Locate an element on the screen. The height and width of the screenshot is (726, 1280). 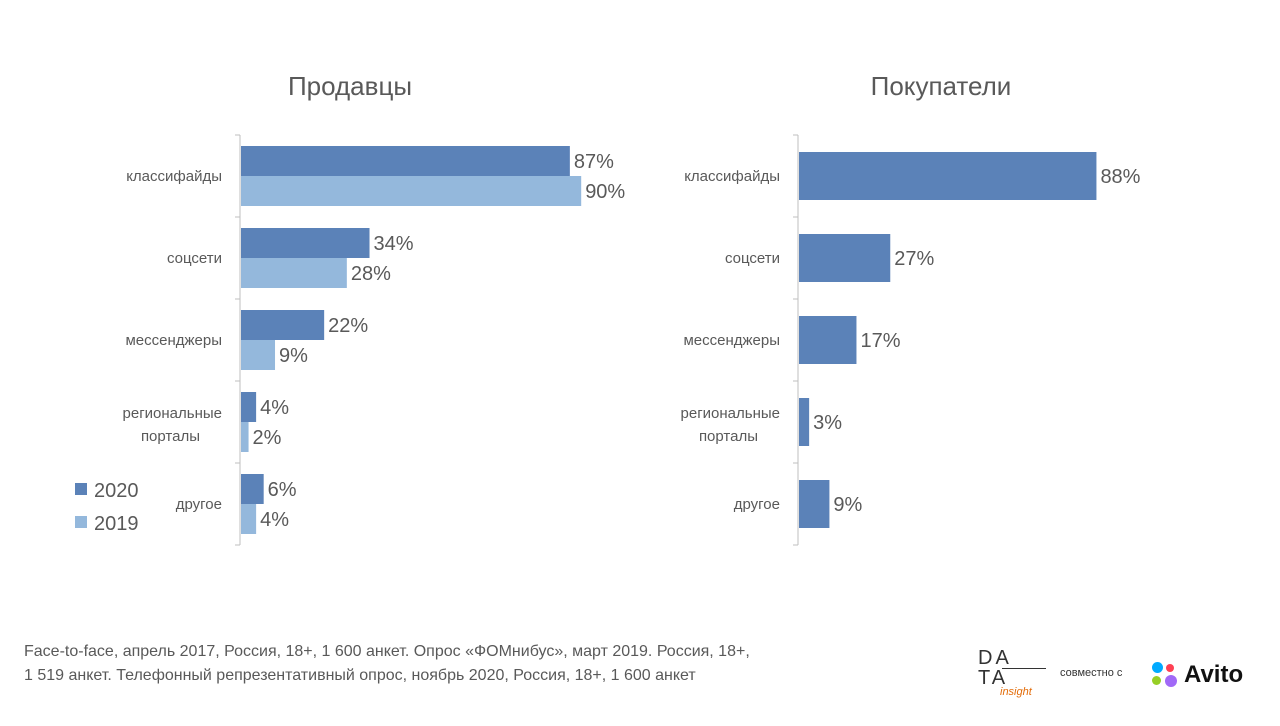
data-insight-logo-rule is located at coordinates (1024, 668).